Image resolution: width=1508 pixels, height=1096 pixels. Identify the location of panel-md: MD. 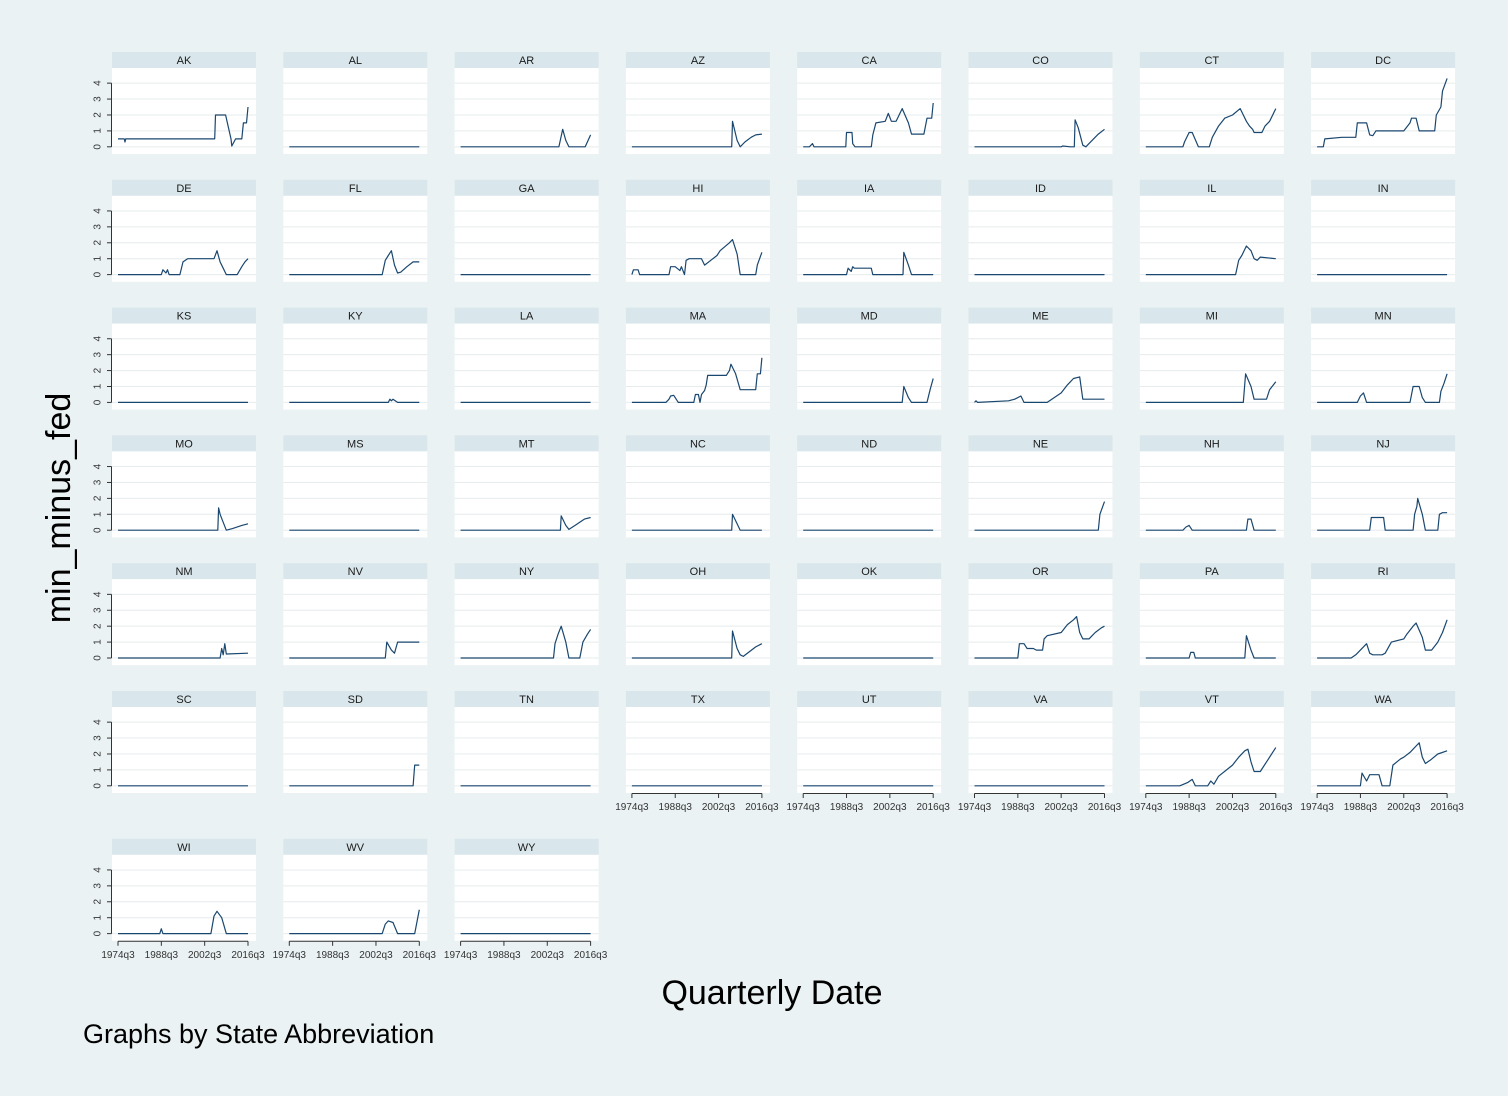
(869, 358).